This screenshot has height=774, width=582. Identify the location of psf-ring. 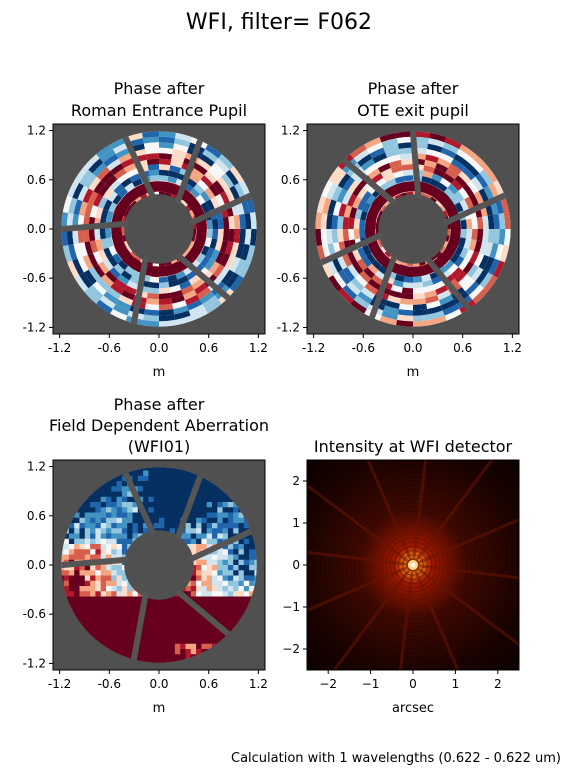
(413, 565).